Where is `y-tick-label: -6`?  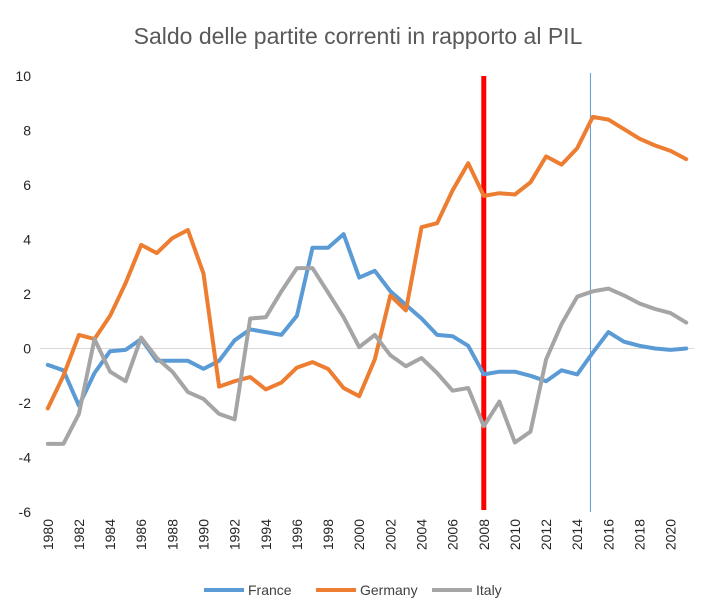 y-tick-label: -6 is located at coordinates (25, 512).